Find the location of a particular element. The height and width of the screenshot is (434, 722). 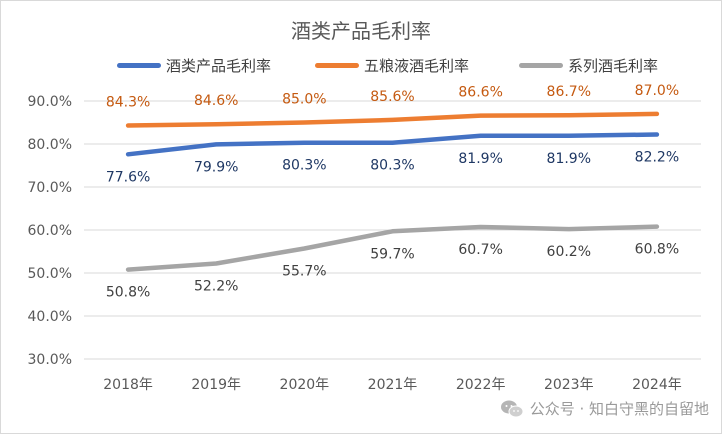

legend-swatch-series-liquor is located at coordinates (541, 65).